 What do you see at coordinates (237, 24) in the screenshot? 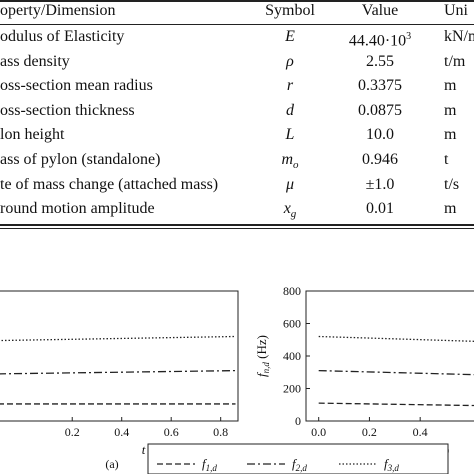
I see `table-header-rule` at bounding box center [237, 24].